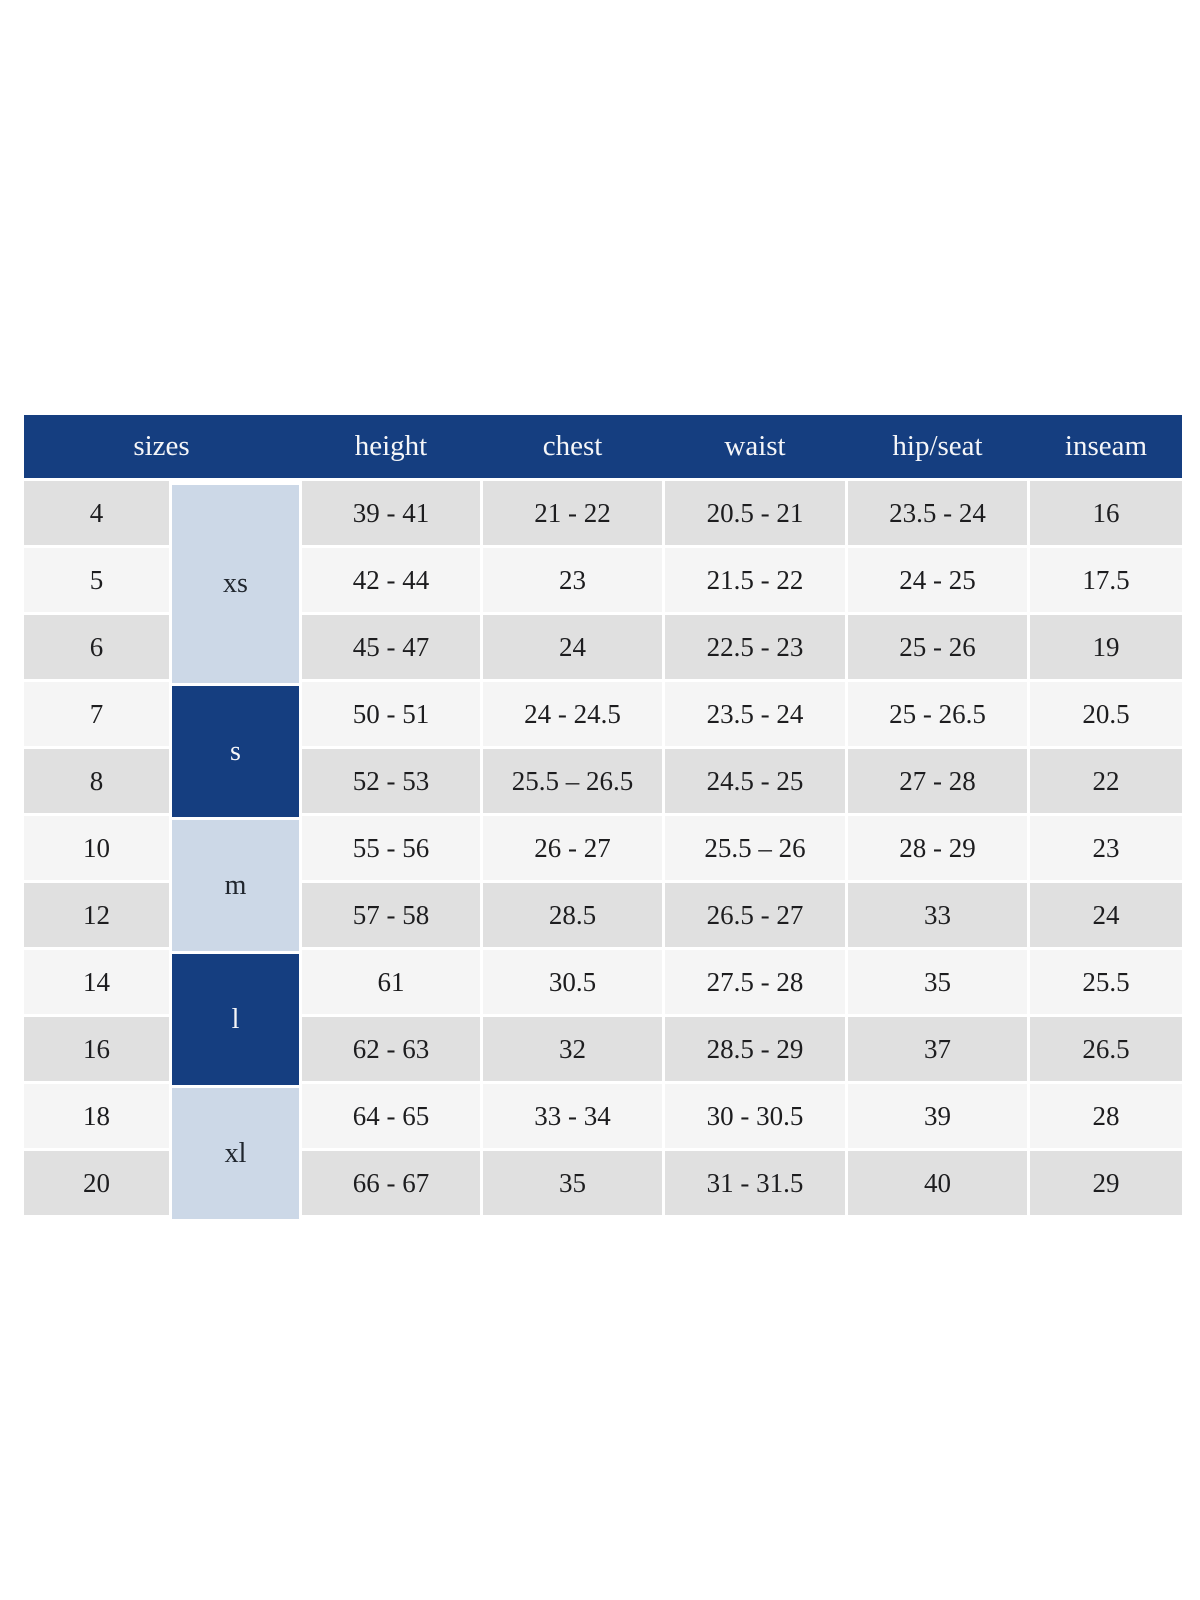 This screenshot has height=1600, width=1200. What do you see at coordinates (1106, 1183) in the screenshot?
I see `measurement-cell-inseam: 29` at bounding box center [1106, 1183].